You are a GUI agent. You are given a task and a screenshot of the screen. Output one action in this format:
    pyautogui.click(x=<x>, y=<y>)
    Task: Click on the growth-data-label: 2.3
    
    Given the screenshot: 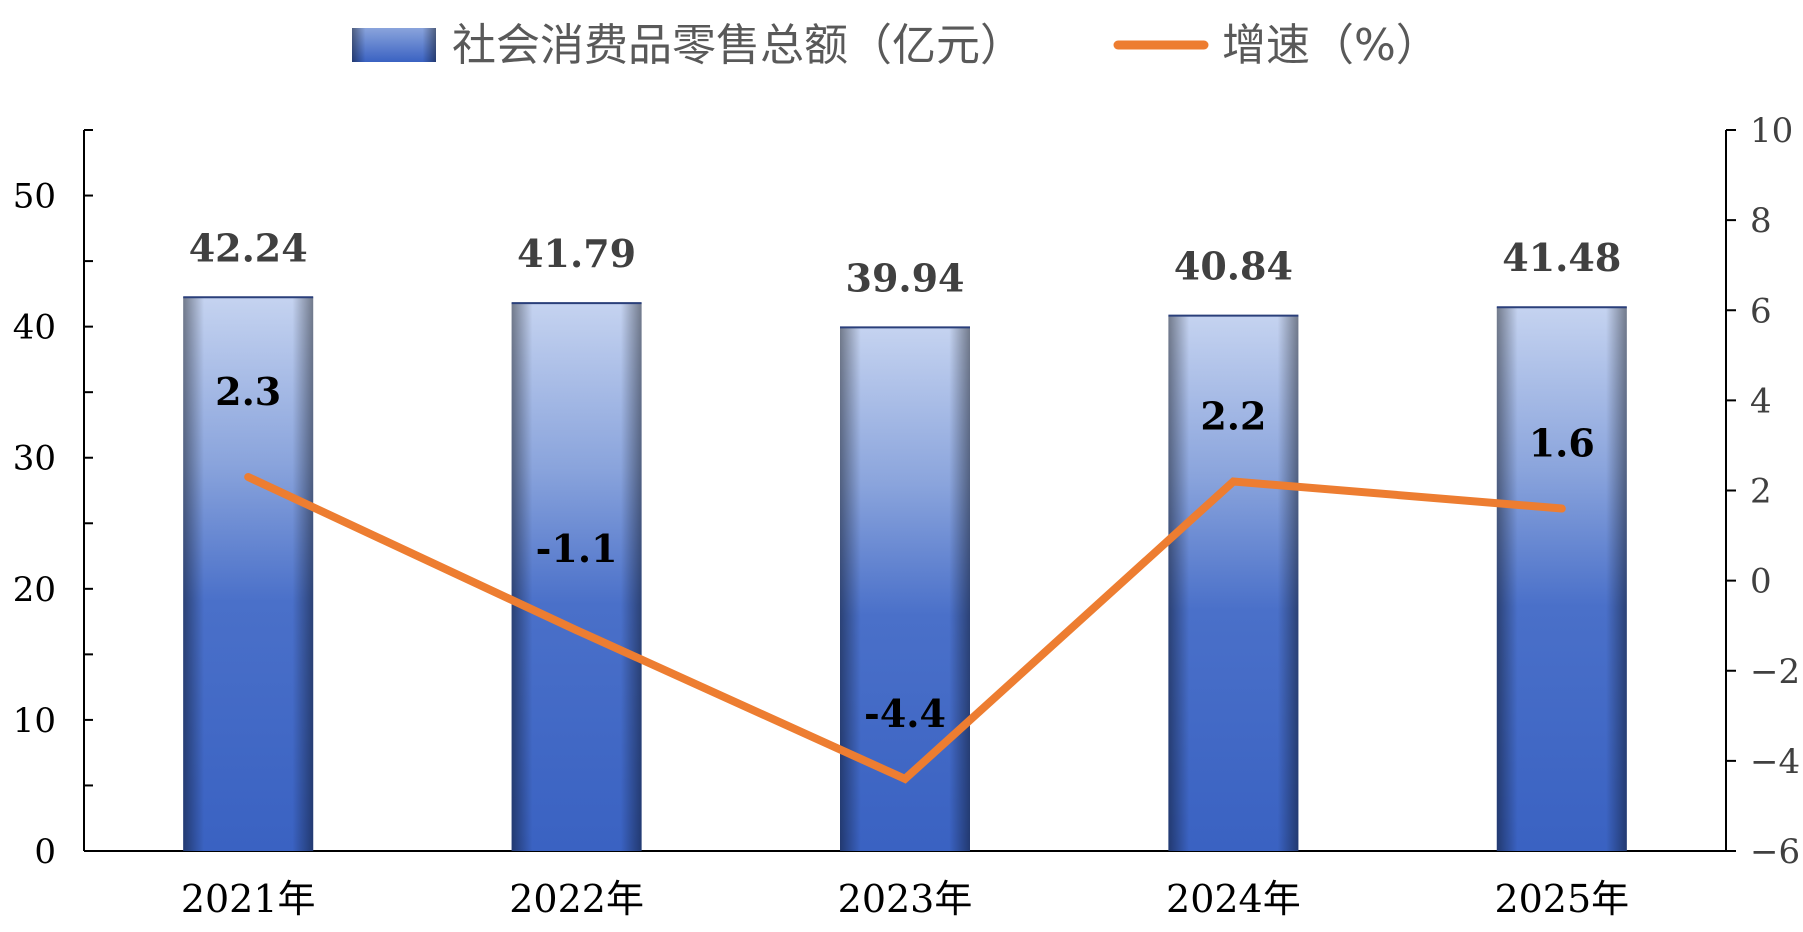 What is the action you would take?
    pyautogui.click(x=248, y=391)
    